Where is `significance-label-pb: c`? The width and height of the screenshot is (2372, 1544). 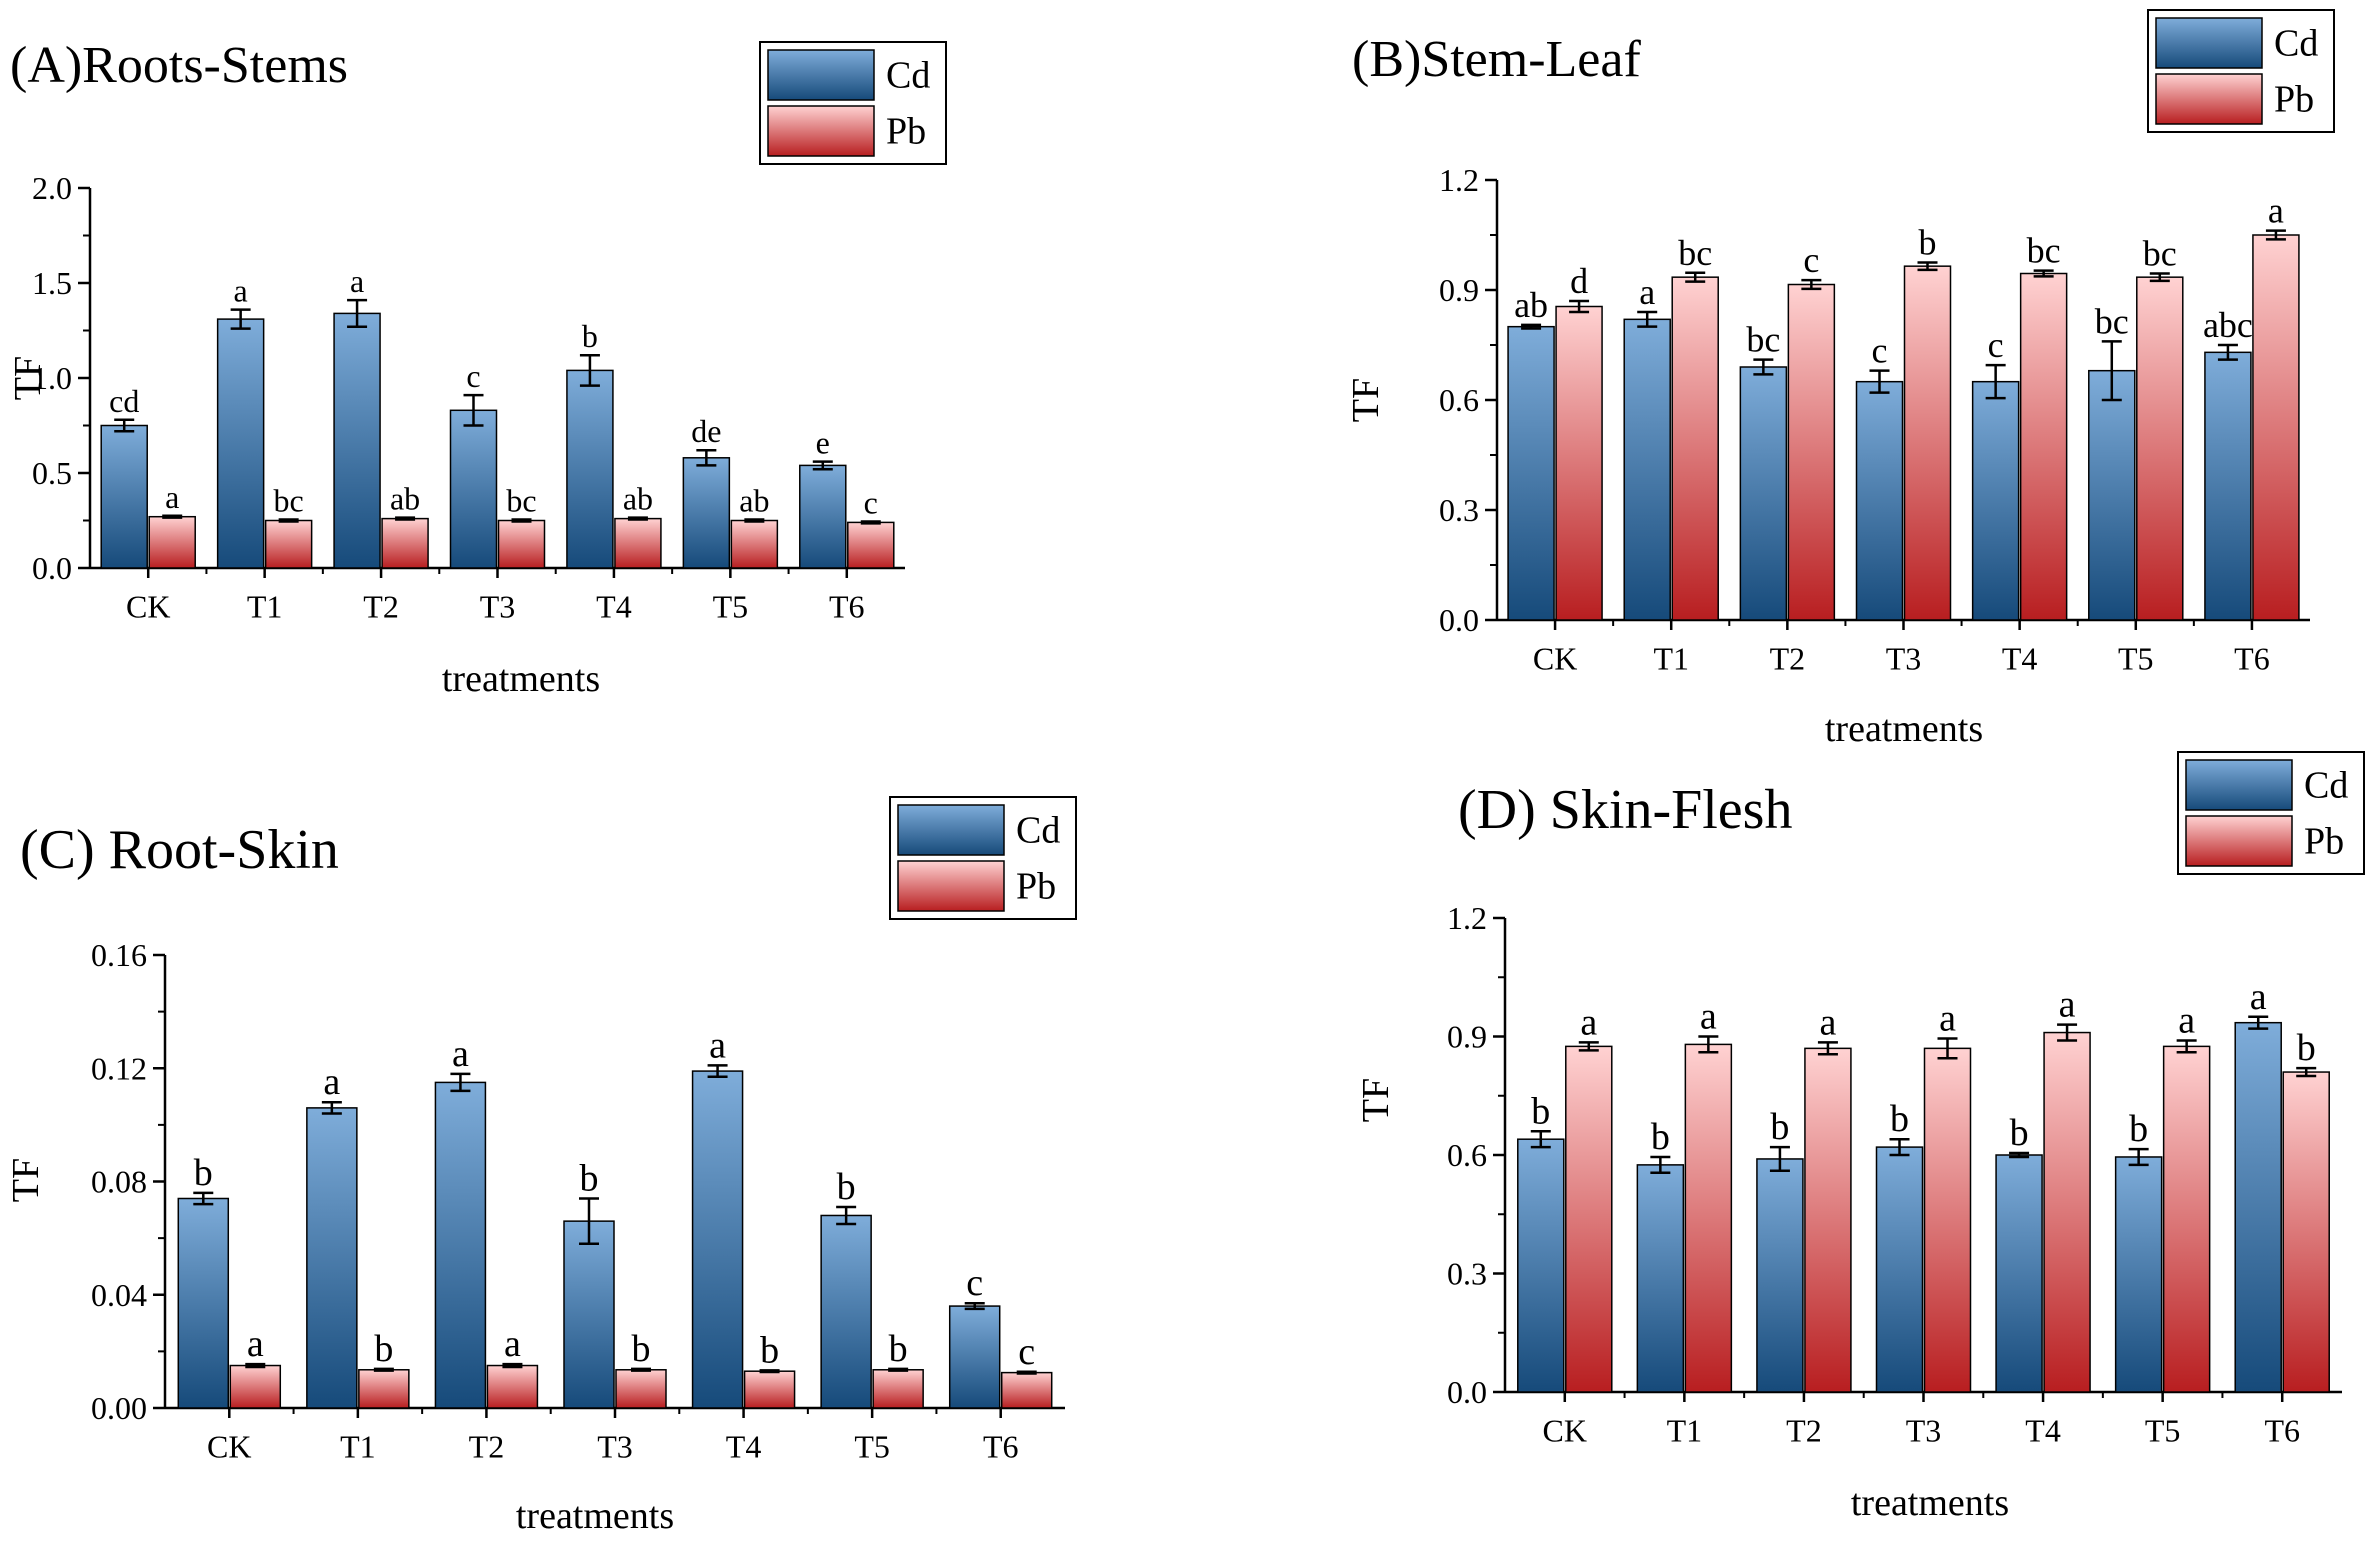 significance-label-pb: c is located at coordinates (871, 502).